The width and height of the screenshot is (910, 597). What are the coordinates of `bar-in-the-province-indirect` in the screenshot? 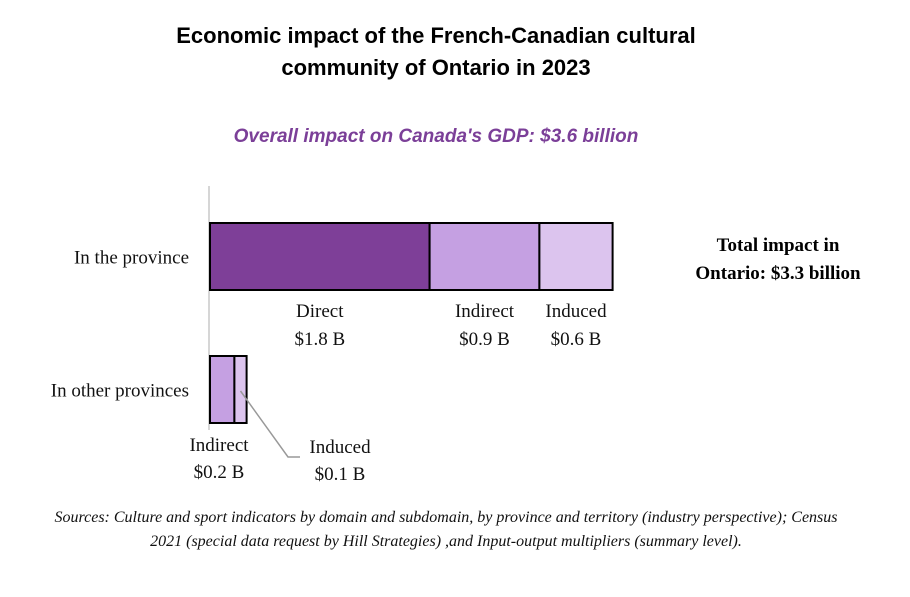 It's located at (484, 256).